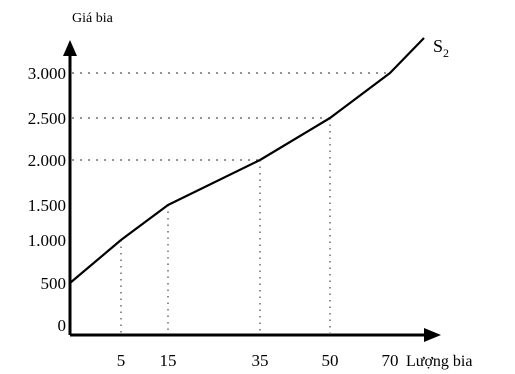  I want to click on y-tick-label: 1.500, so click(47, 205).